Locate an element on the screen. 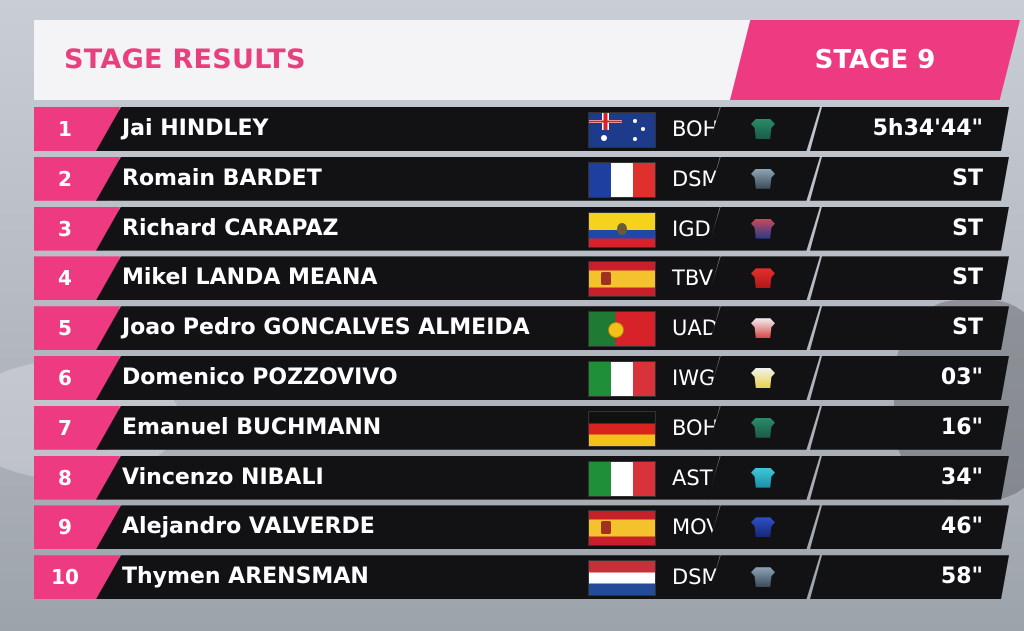  result-row: 2 Romain BARDET DSM ST is located at coordinates (521, 178).